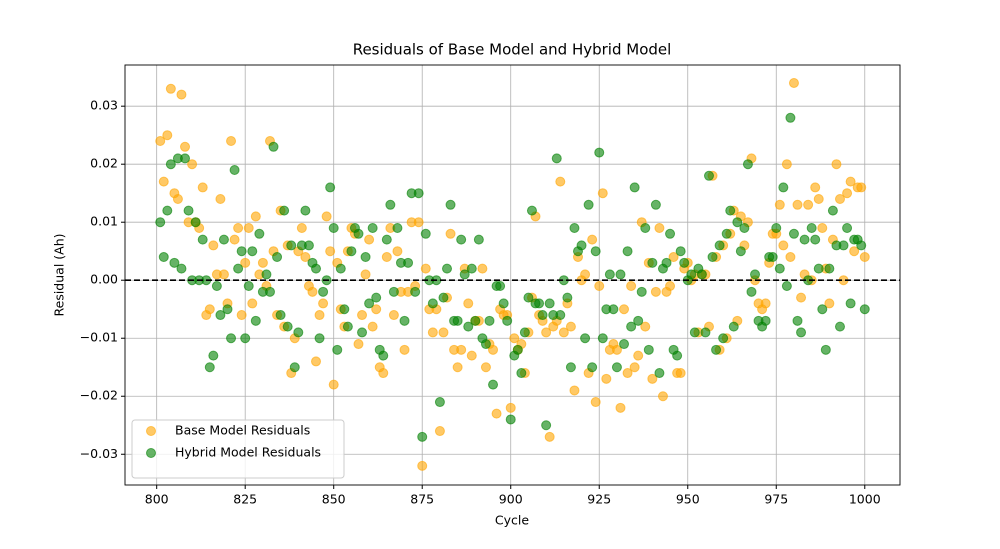  Describe the element at coordinates (512, 50) in the screenshot. I see `chart-title: Residuals of Base Model and Hybrid Model` at that location.